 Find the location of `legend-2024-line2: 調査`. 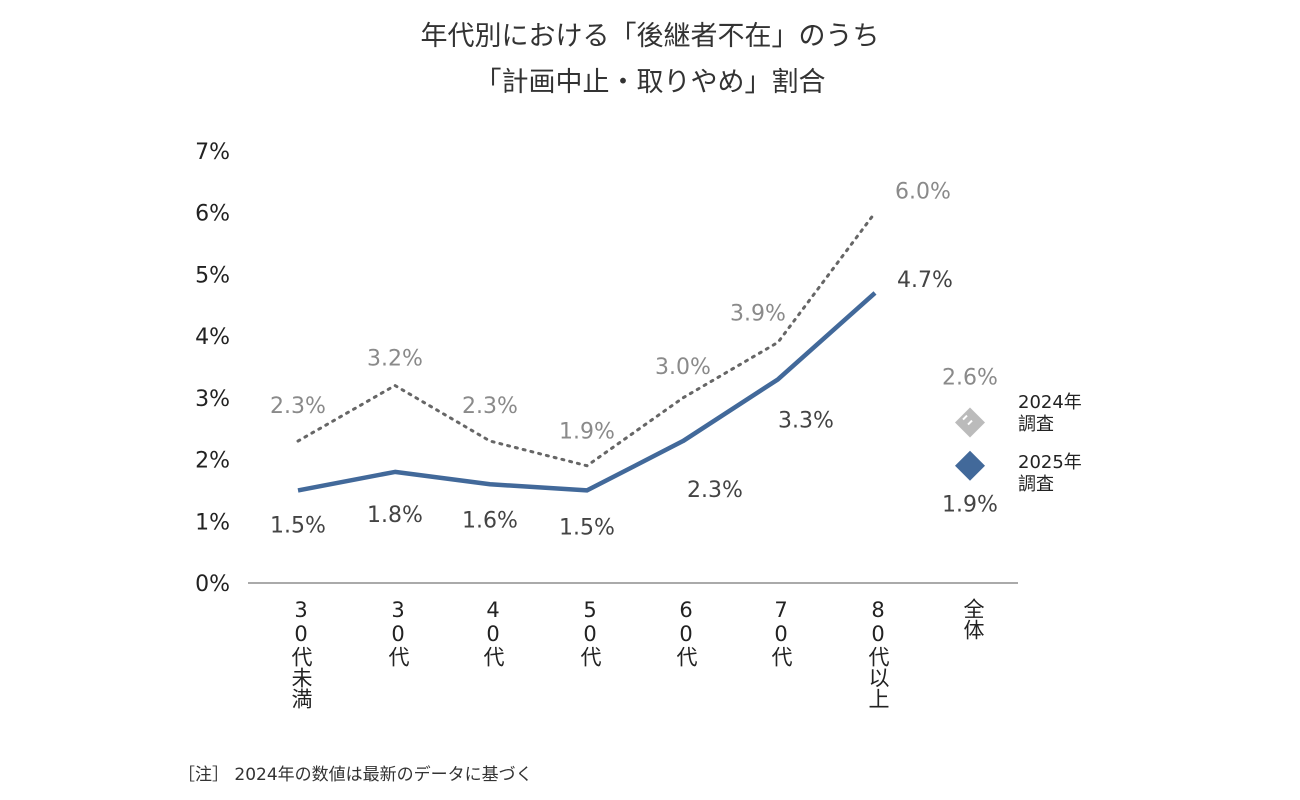

legend-2024-line2: 調査 is located at coordinates (1036, 424).